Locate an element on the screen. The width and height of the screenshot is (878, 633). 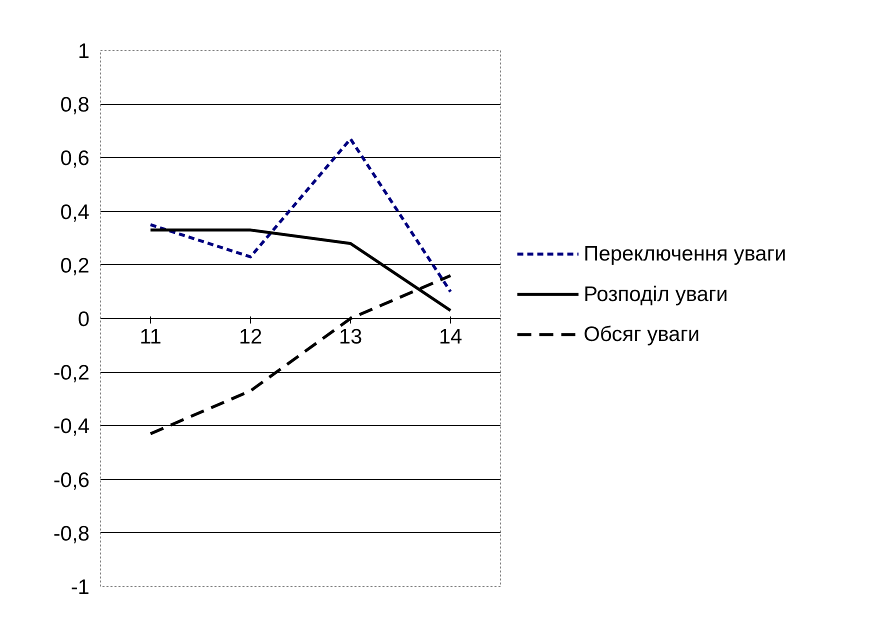
y-tick-label: -0,2 is located at coordinates (71, 373).